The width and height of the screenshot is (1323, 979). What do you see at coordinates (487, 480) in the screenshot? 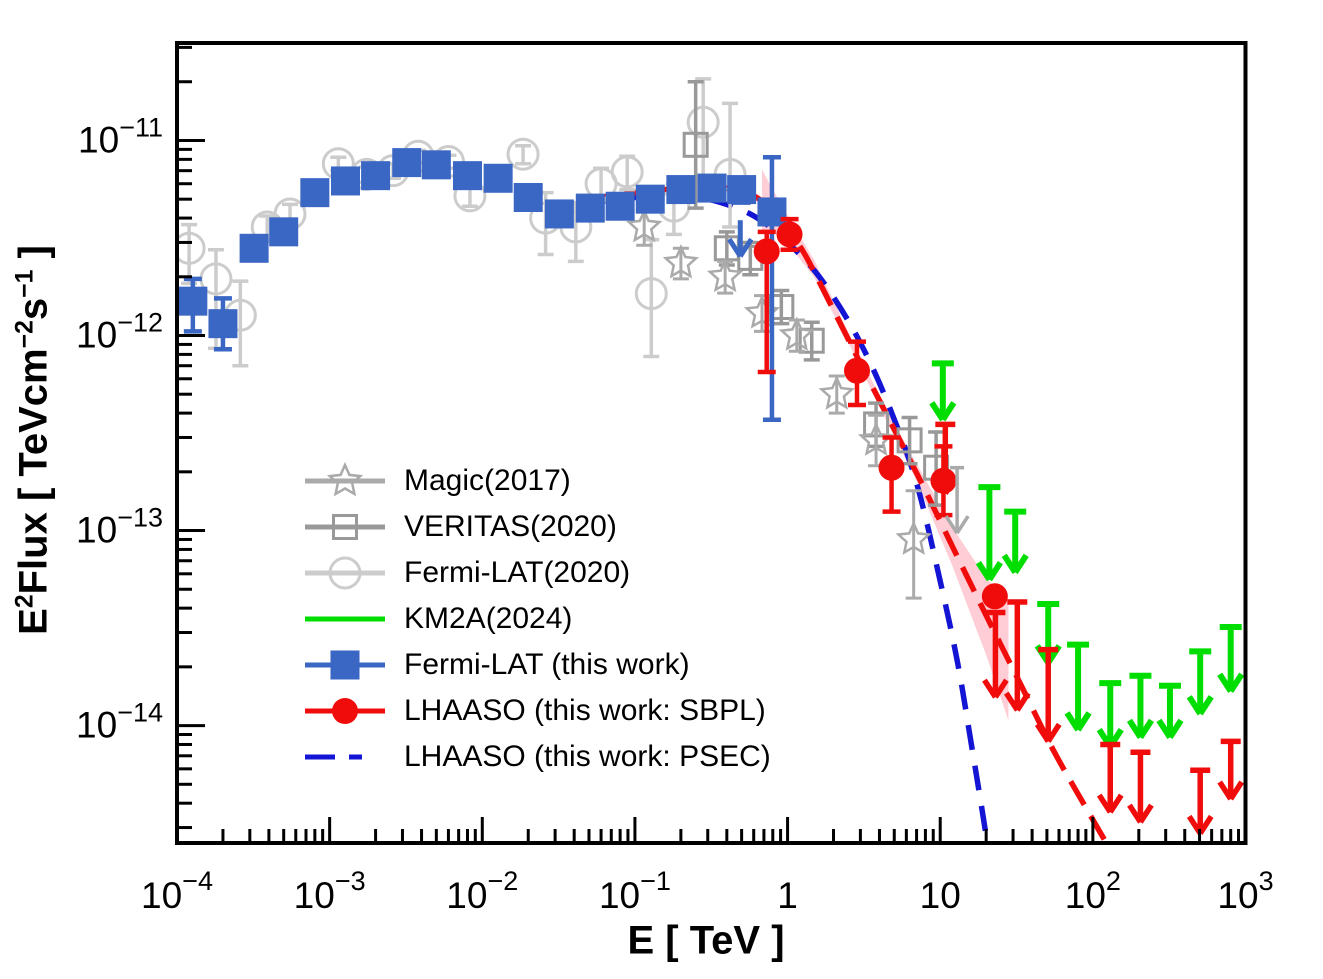
I see `legend-label: Magic(2017)` at bounding box center [487, 480].